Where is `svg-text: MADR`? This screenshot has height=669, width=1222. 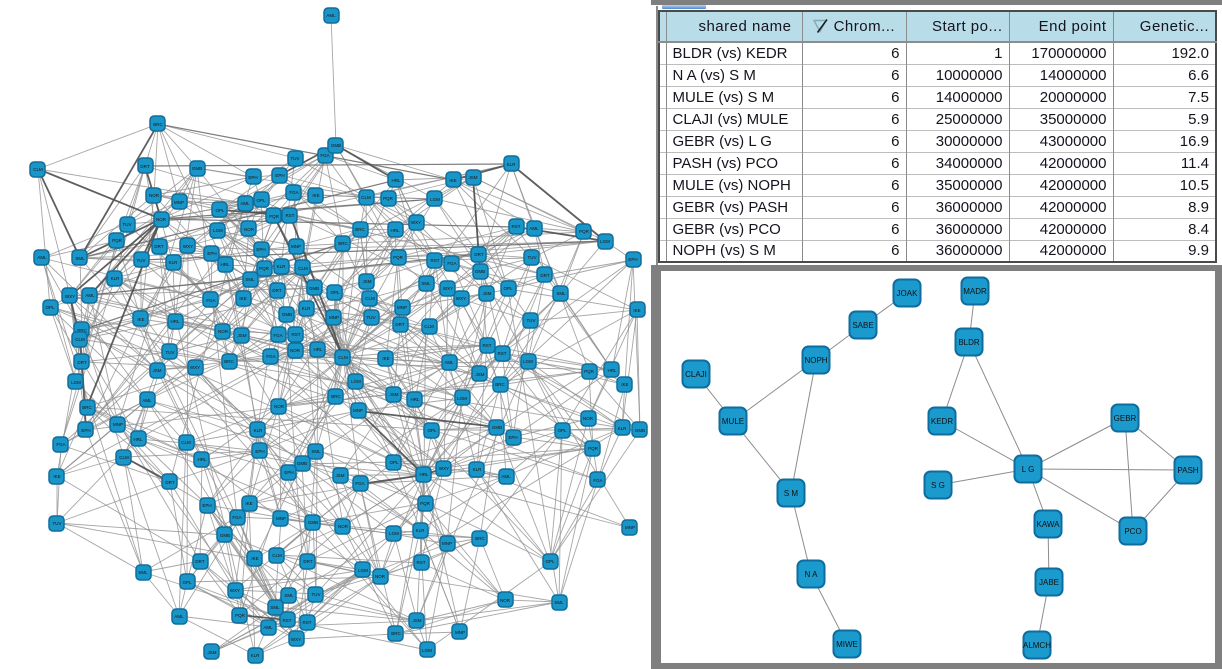 svg-text: MADR is located at coordinates (975, 291).